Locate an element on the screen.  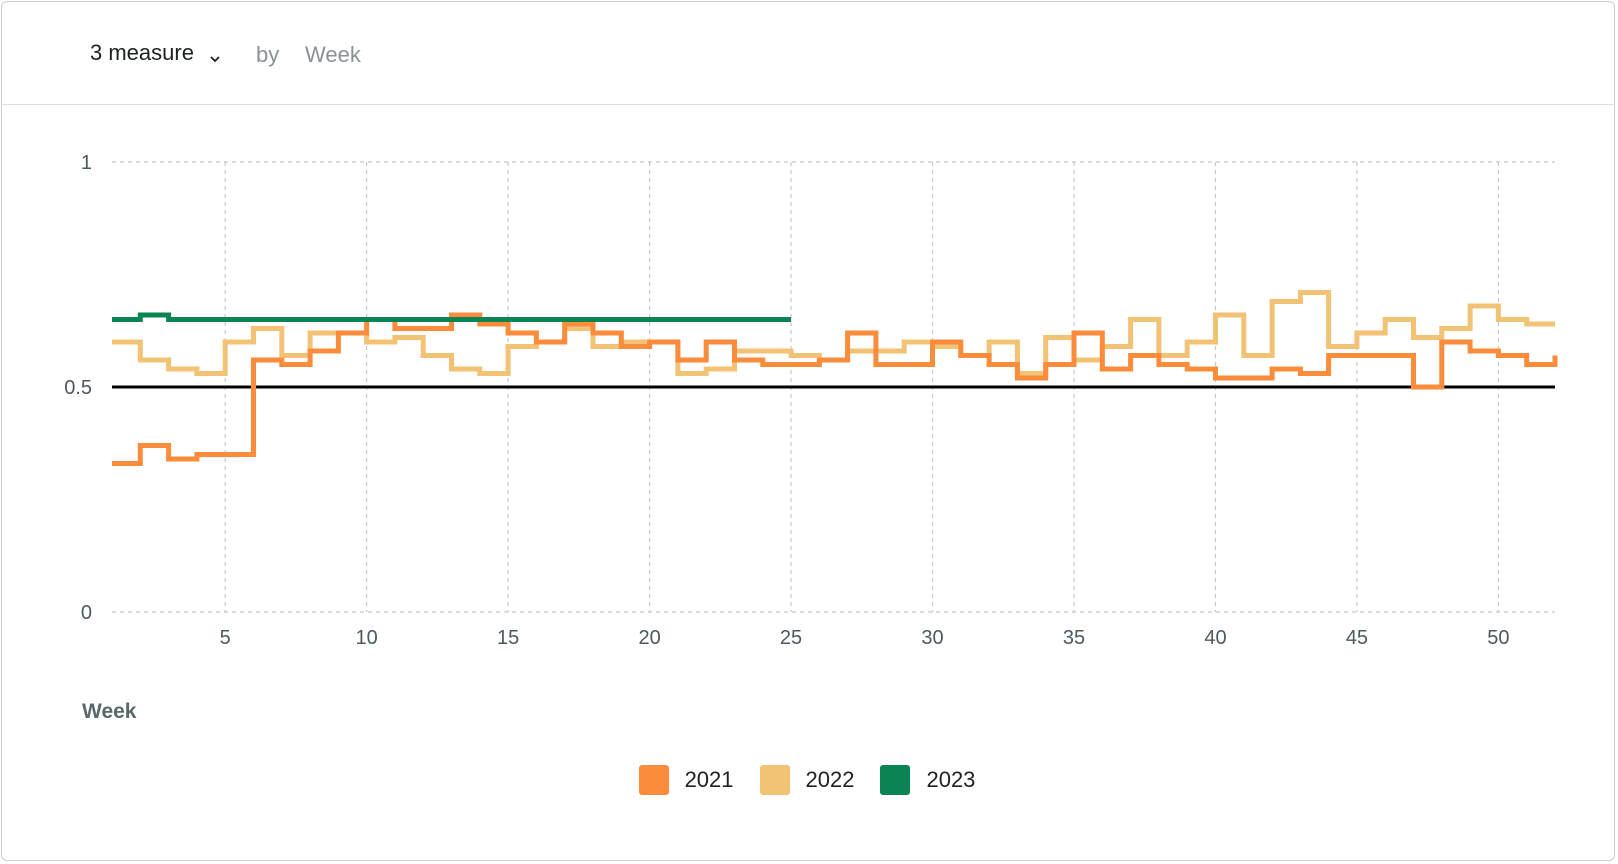
chart-legend: 2021 2022 2023 is located at coordinates (807, 780).